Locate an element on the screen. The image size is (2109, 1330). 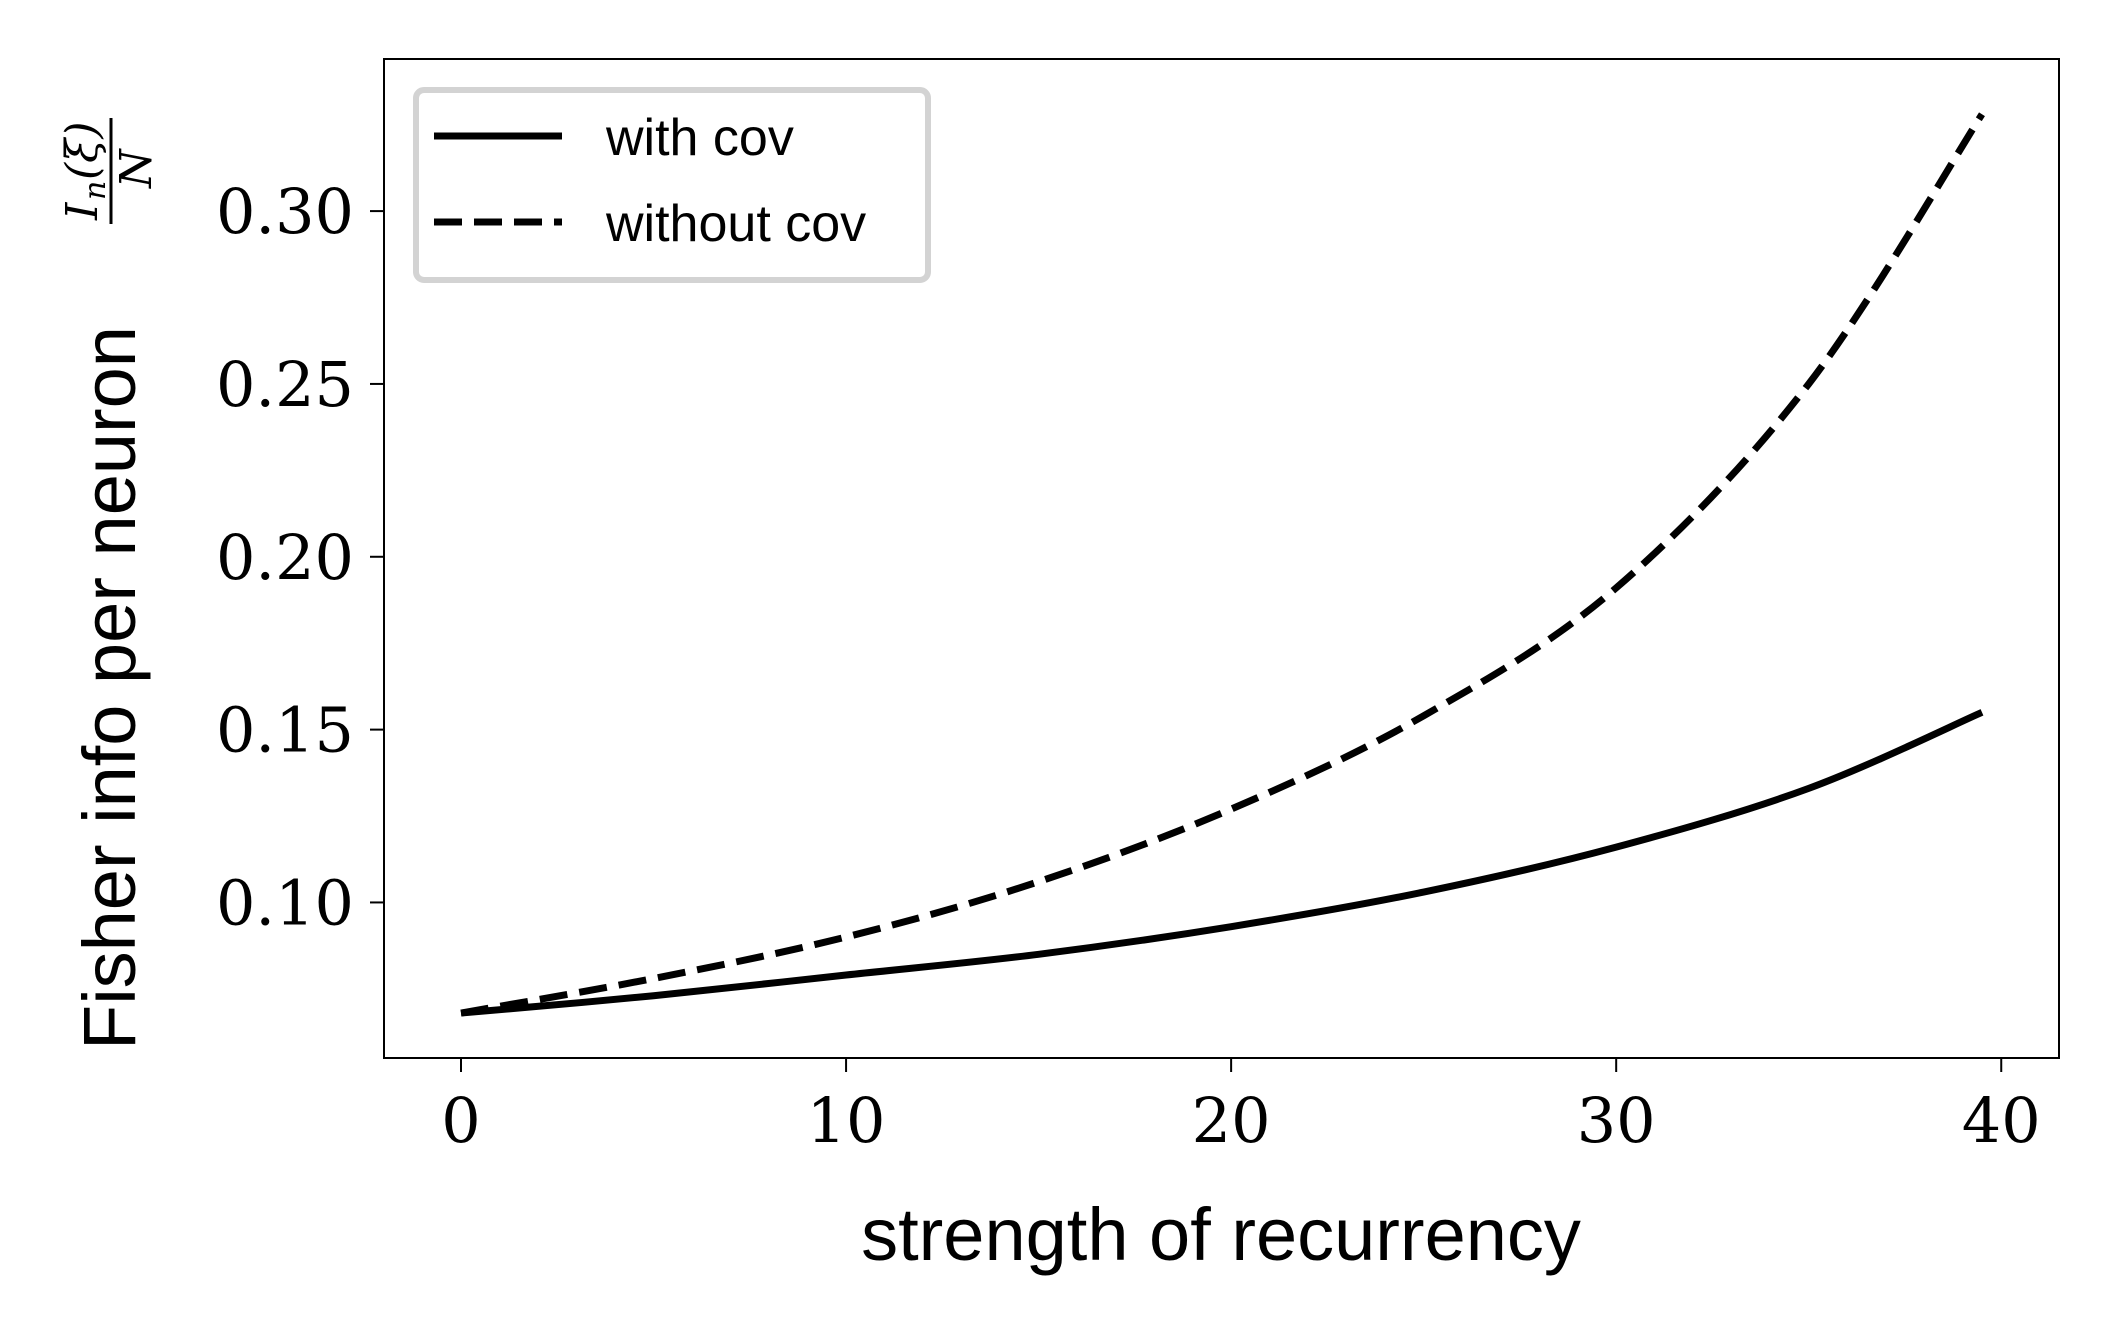
formula-numerator-subscript: n is located at coordinates (95, 190).